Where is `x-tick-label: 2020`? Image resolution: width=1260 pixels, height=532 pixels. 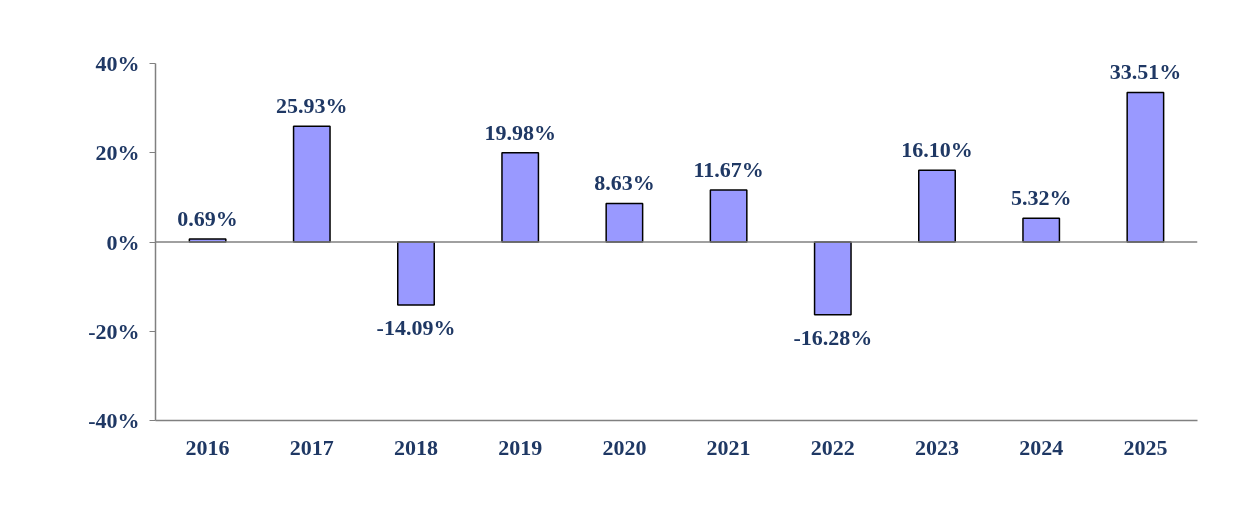
x-tick-label: 2020 is located at coordinates (624, 447).